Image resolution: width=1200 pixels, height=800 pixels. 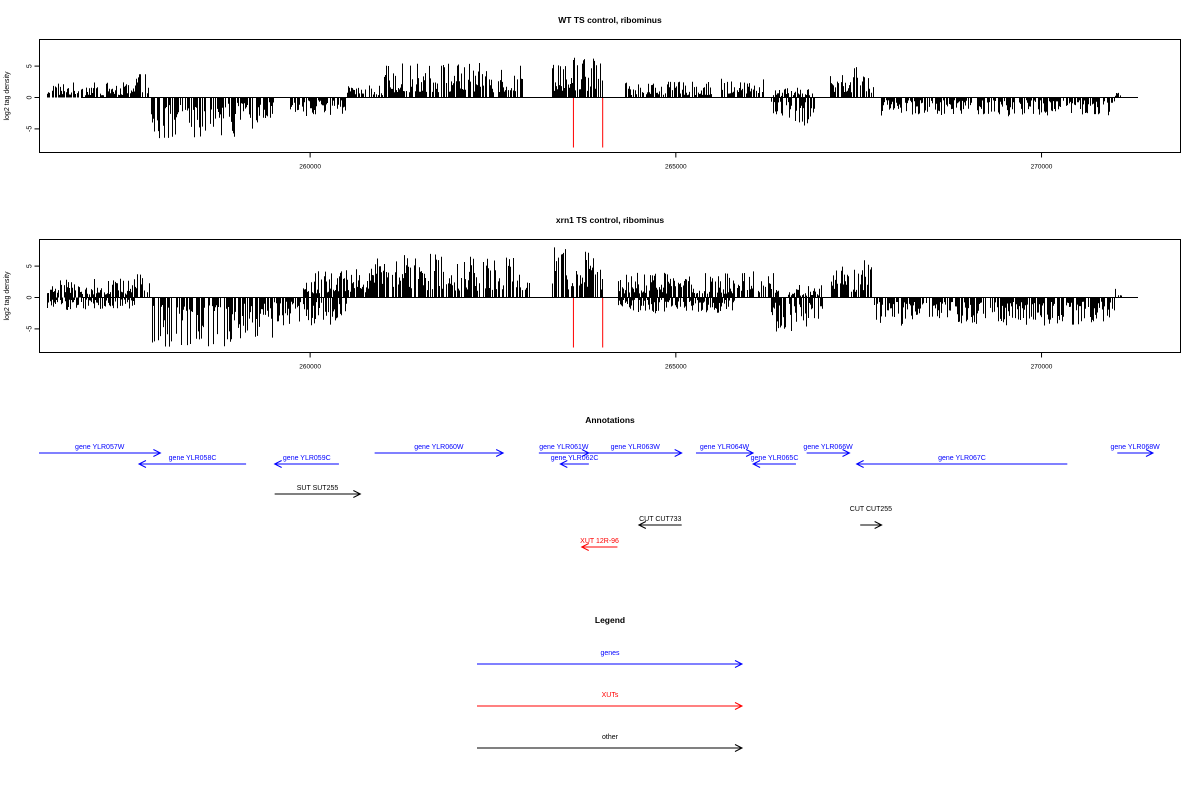 I want to click on panel-xrn1-markers, so click(x=588, y=322).